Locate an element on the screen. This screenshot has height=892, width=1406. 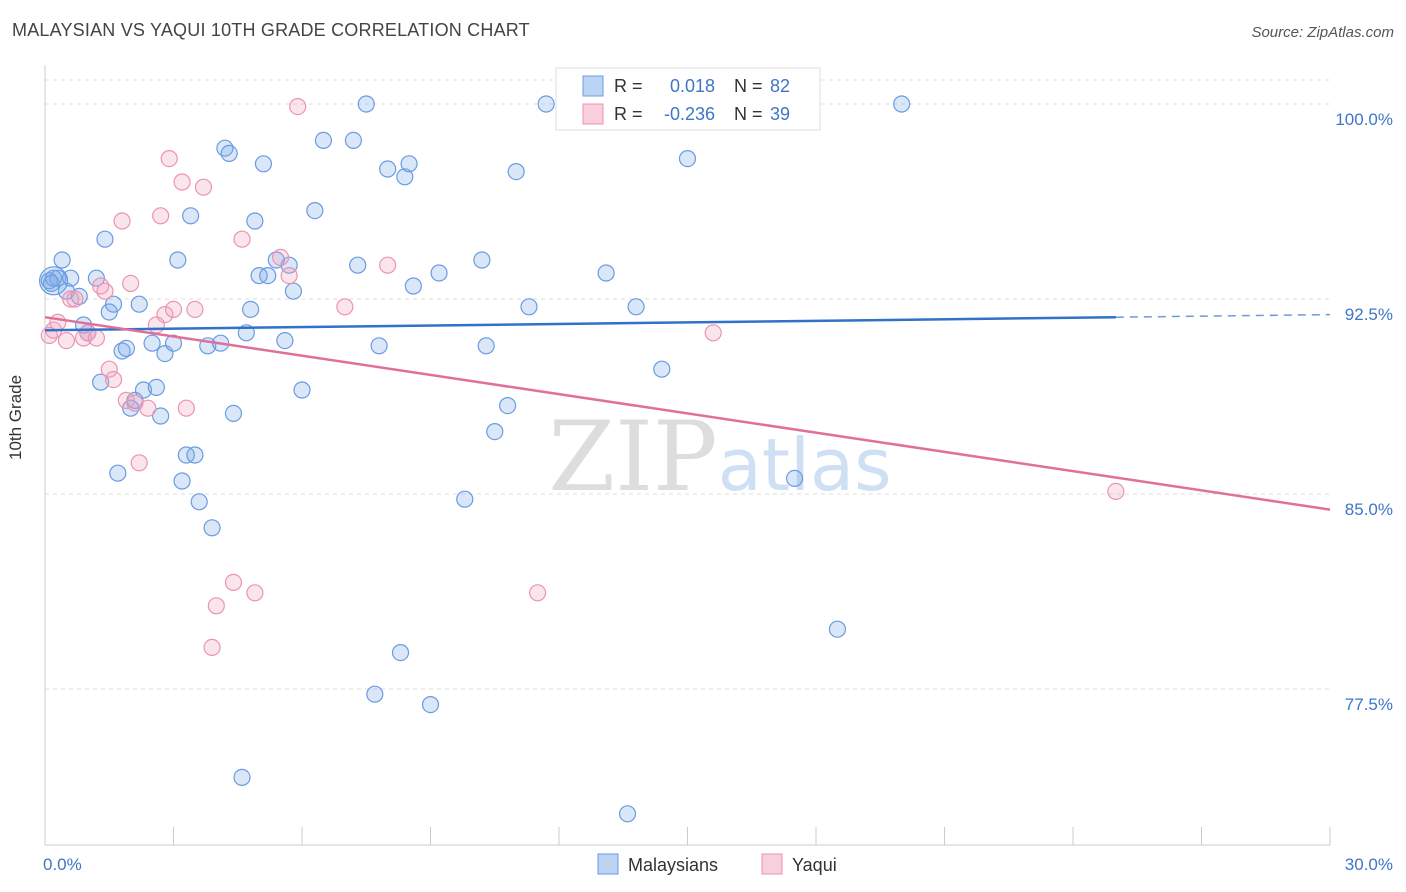
n-value: 82 is located at coordinates (780, 86).